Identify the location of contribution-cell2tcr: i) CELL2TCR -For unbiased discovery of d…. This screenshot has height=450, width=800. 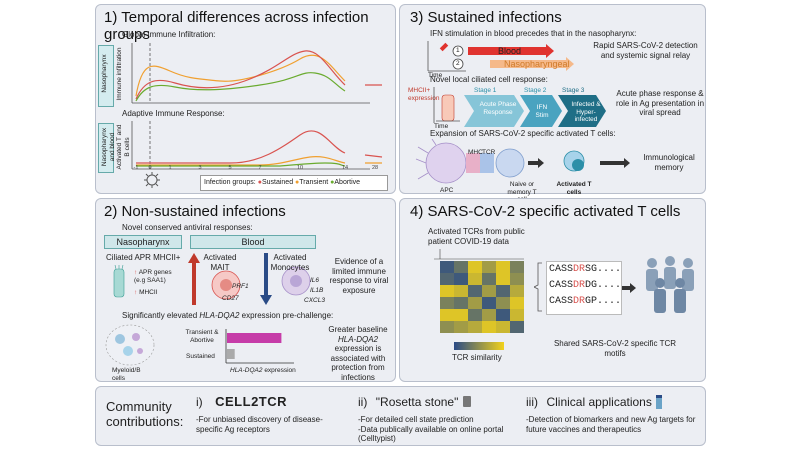
(271, 413).